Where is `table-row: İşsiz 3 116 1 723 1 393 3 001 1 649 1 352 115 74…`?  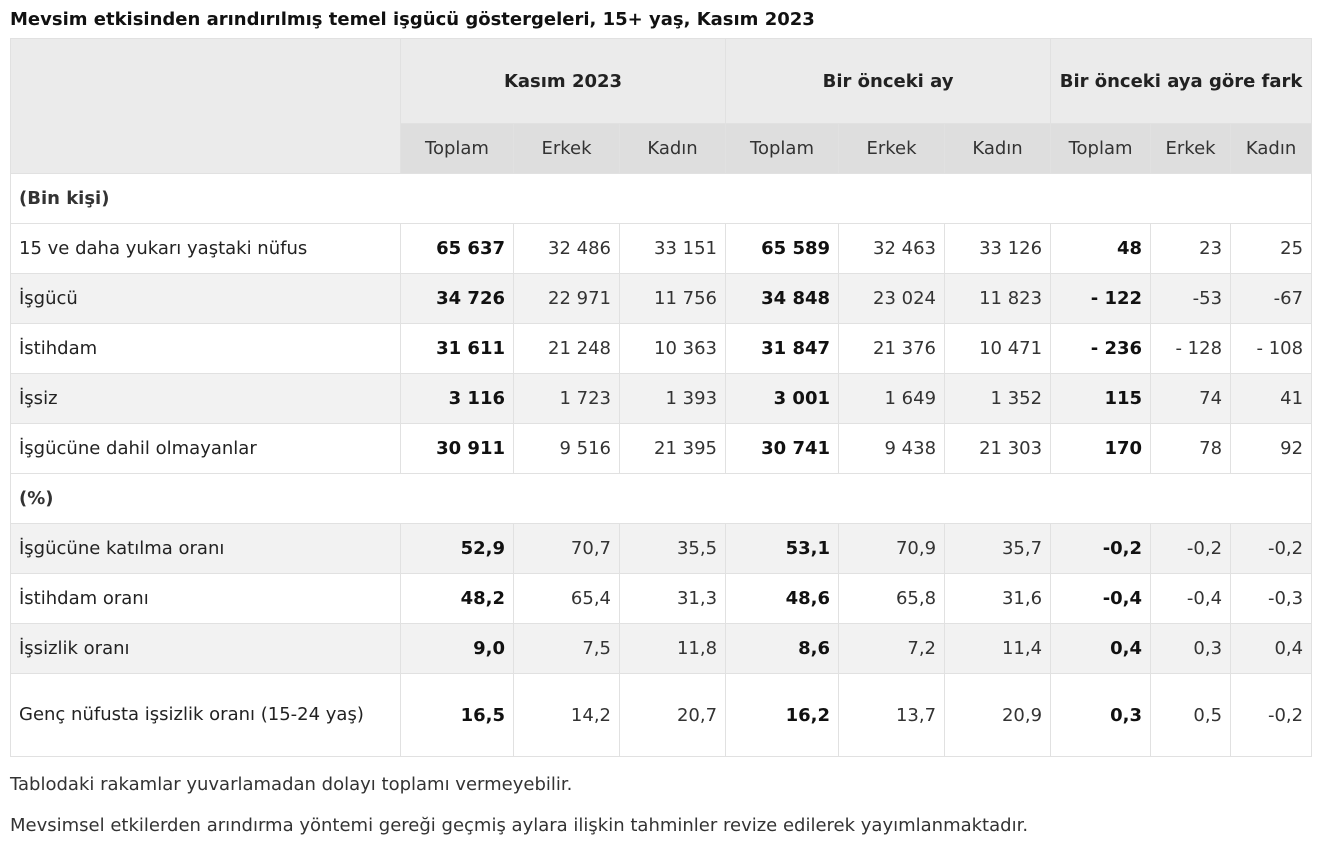 table-row: İşsiz 3 116 1 723 1 393 3 001 1 649 1 352 115 74… is located at coordinates (661, 398).